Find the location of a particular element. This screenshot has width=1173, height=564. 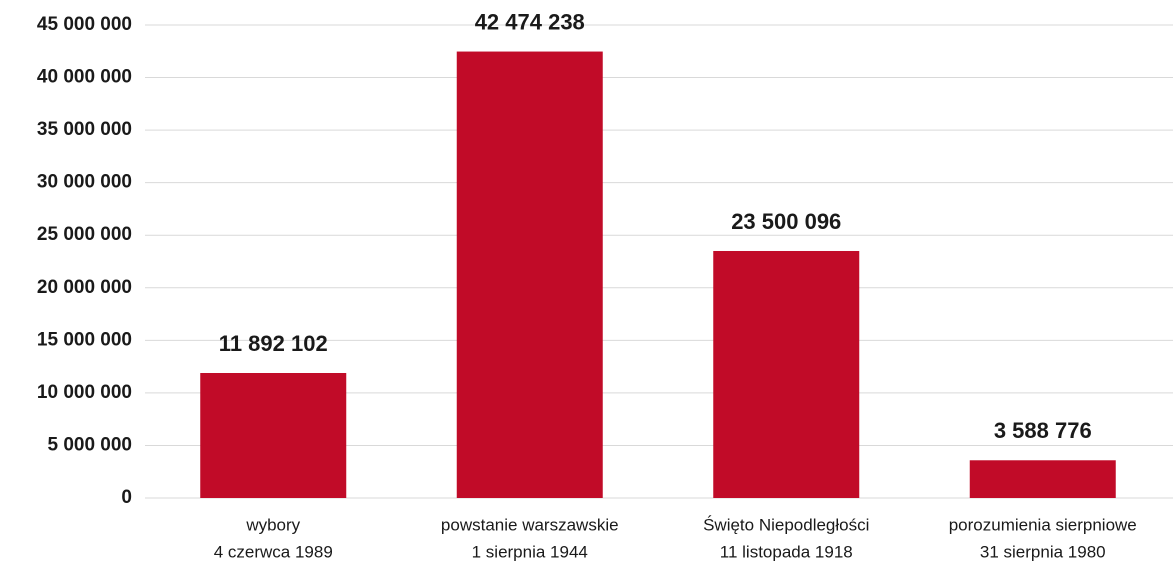

x-tick-label: Święto Niepodległości is located at coordinates (786, 524).